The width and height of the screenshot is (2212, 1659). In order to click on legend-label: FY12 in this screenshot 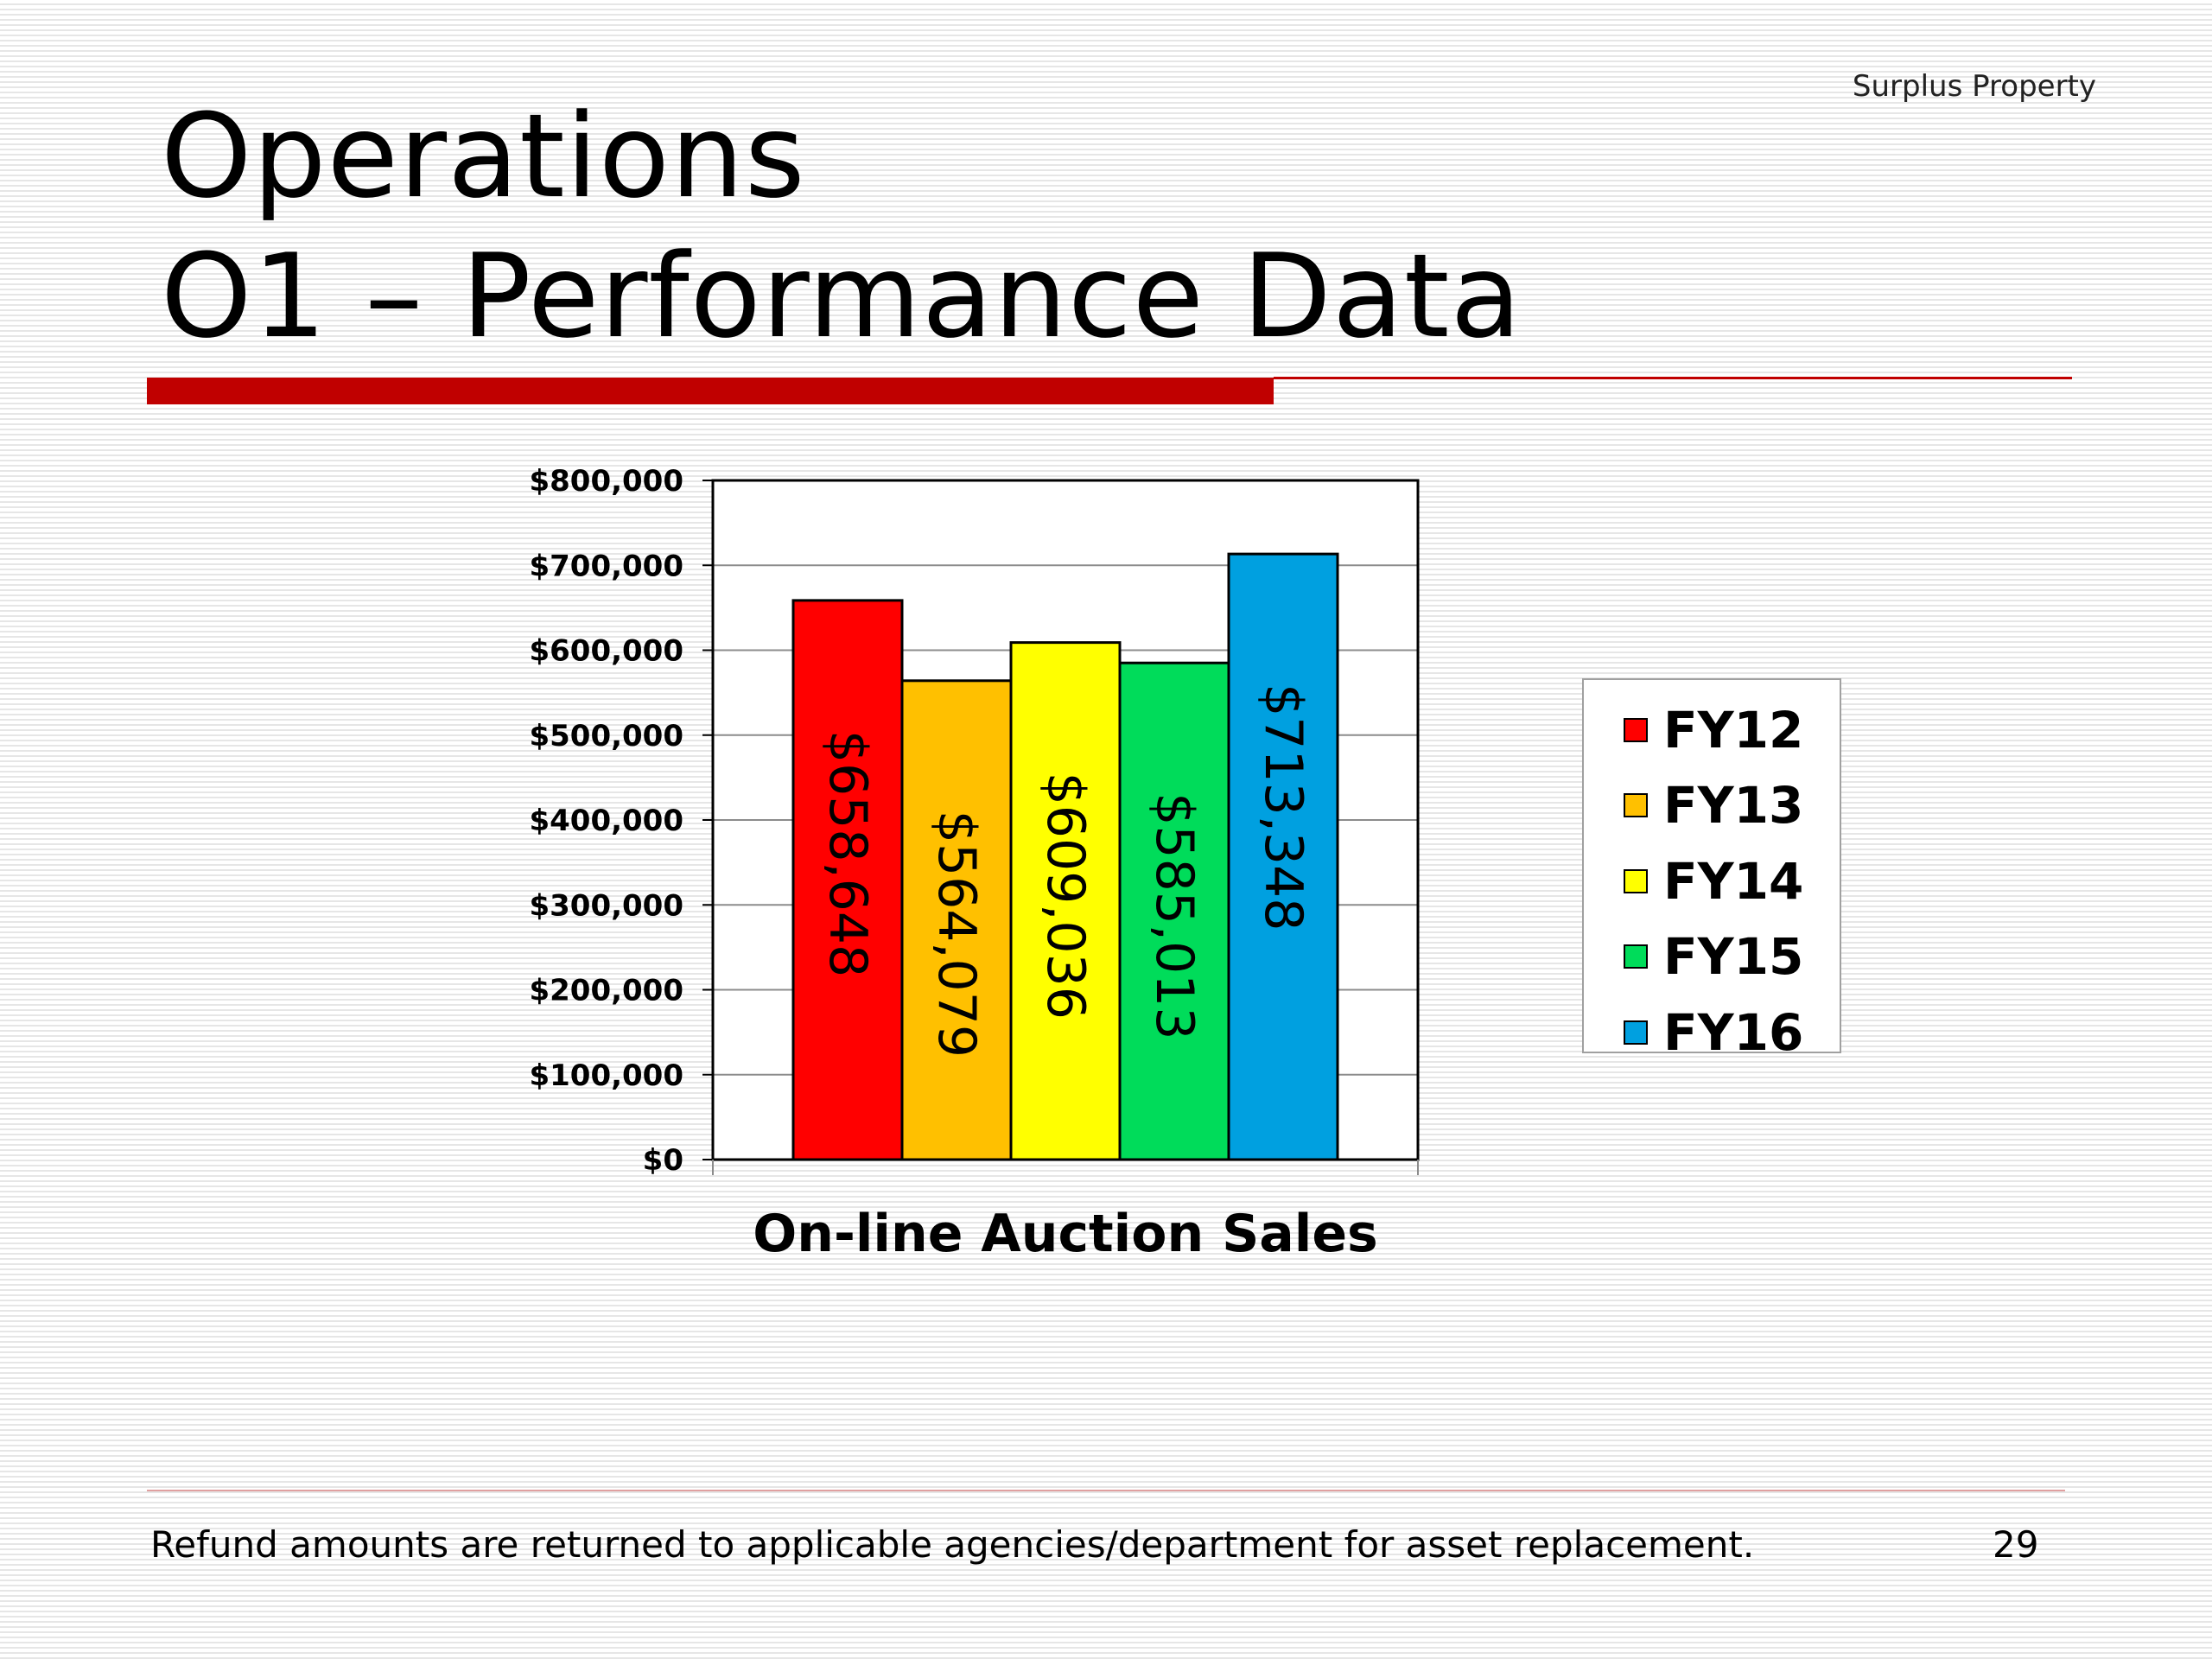, I will do `click(1733, 730)`.